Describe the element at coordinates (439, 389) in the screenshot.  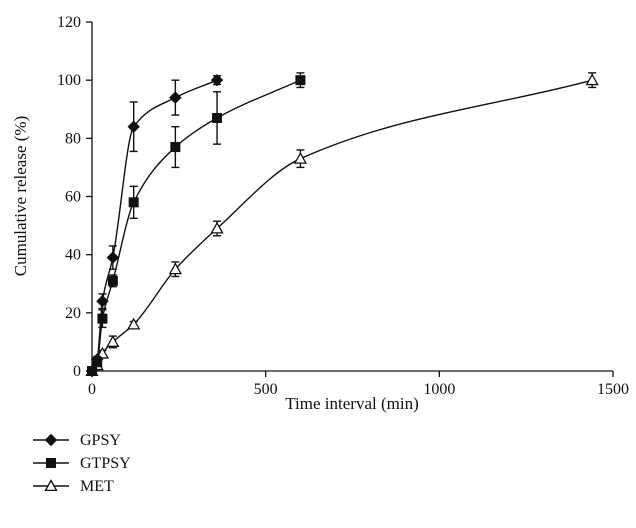
I see `x-tick-label: 1000` at that location.